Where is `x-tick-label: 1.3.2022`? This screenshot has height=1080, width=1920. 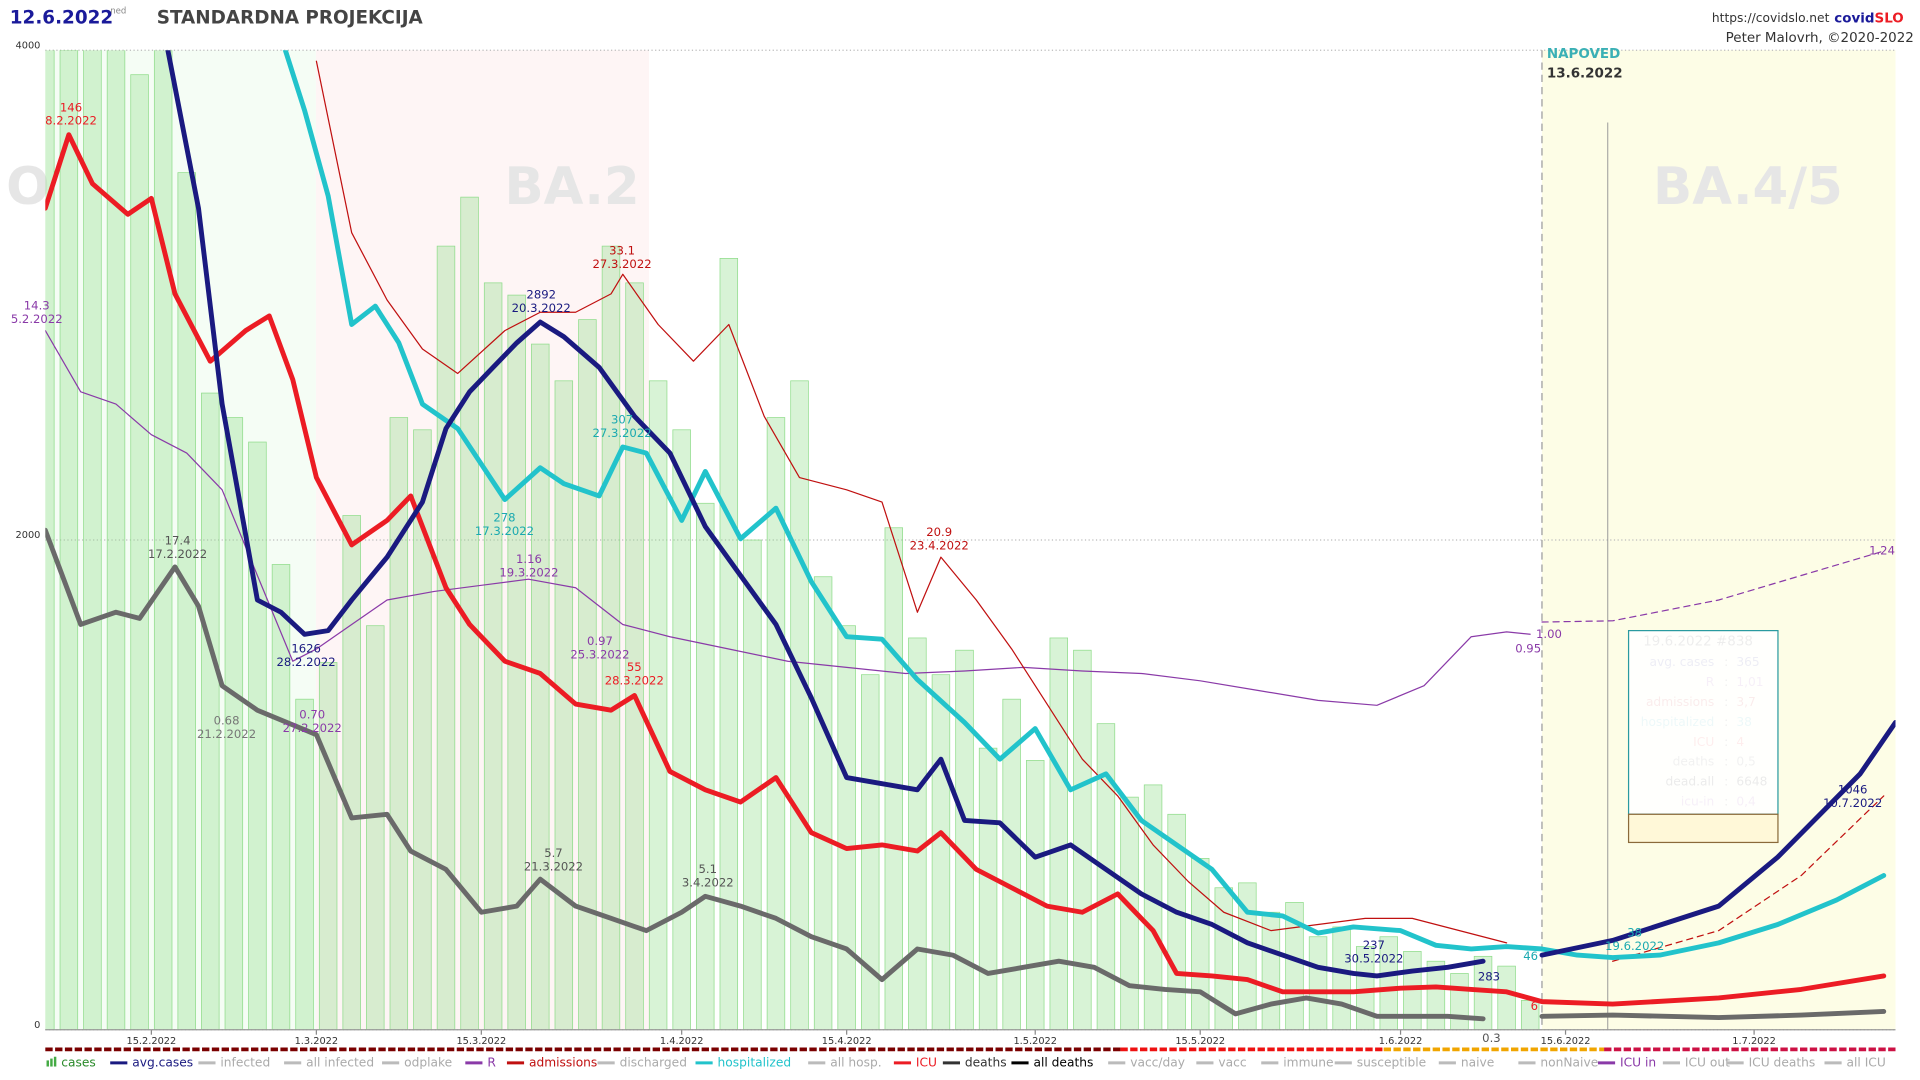 x-tick-label: 1.3.2022 is located at coordinates (317, 1041).